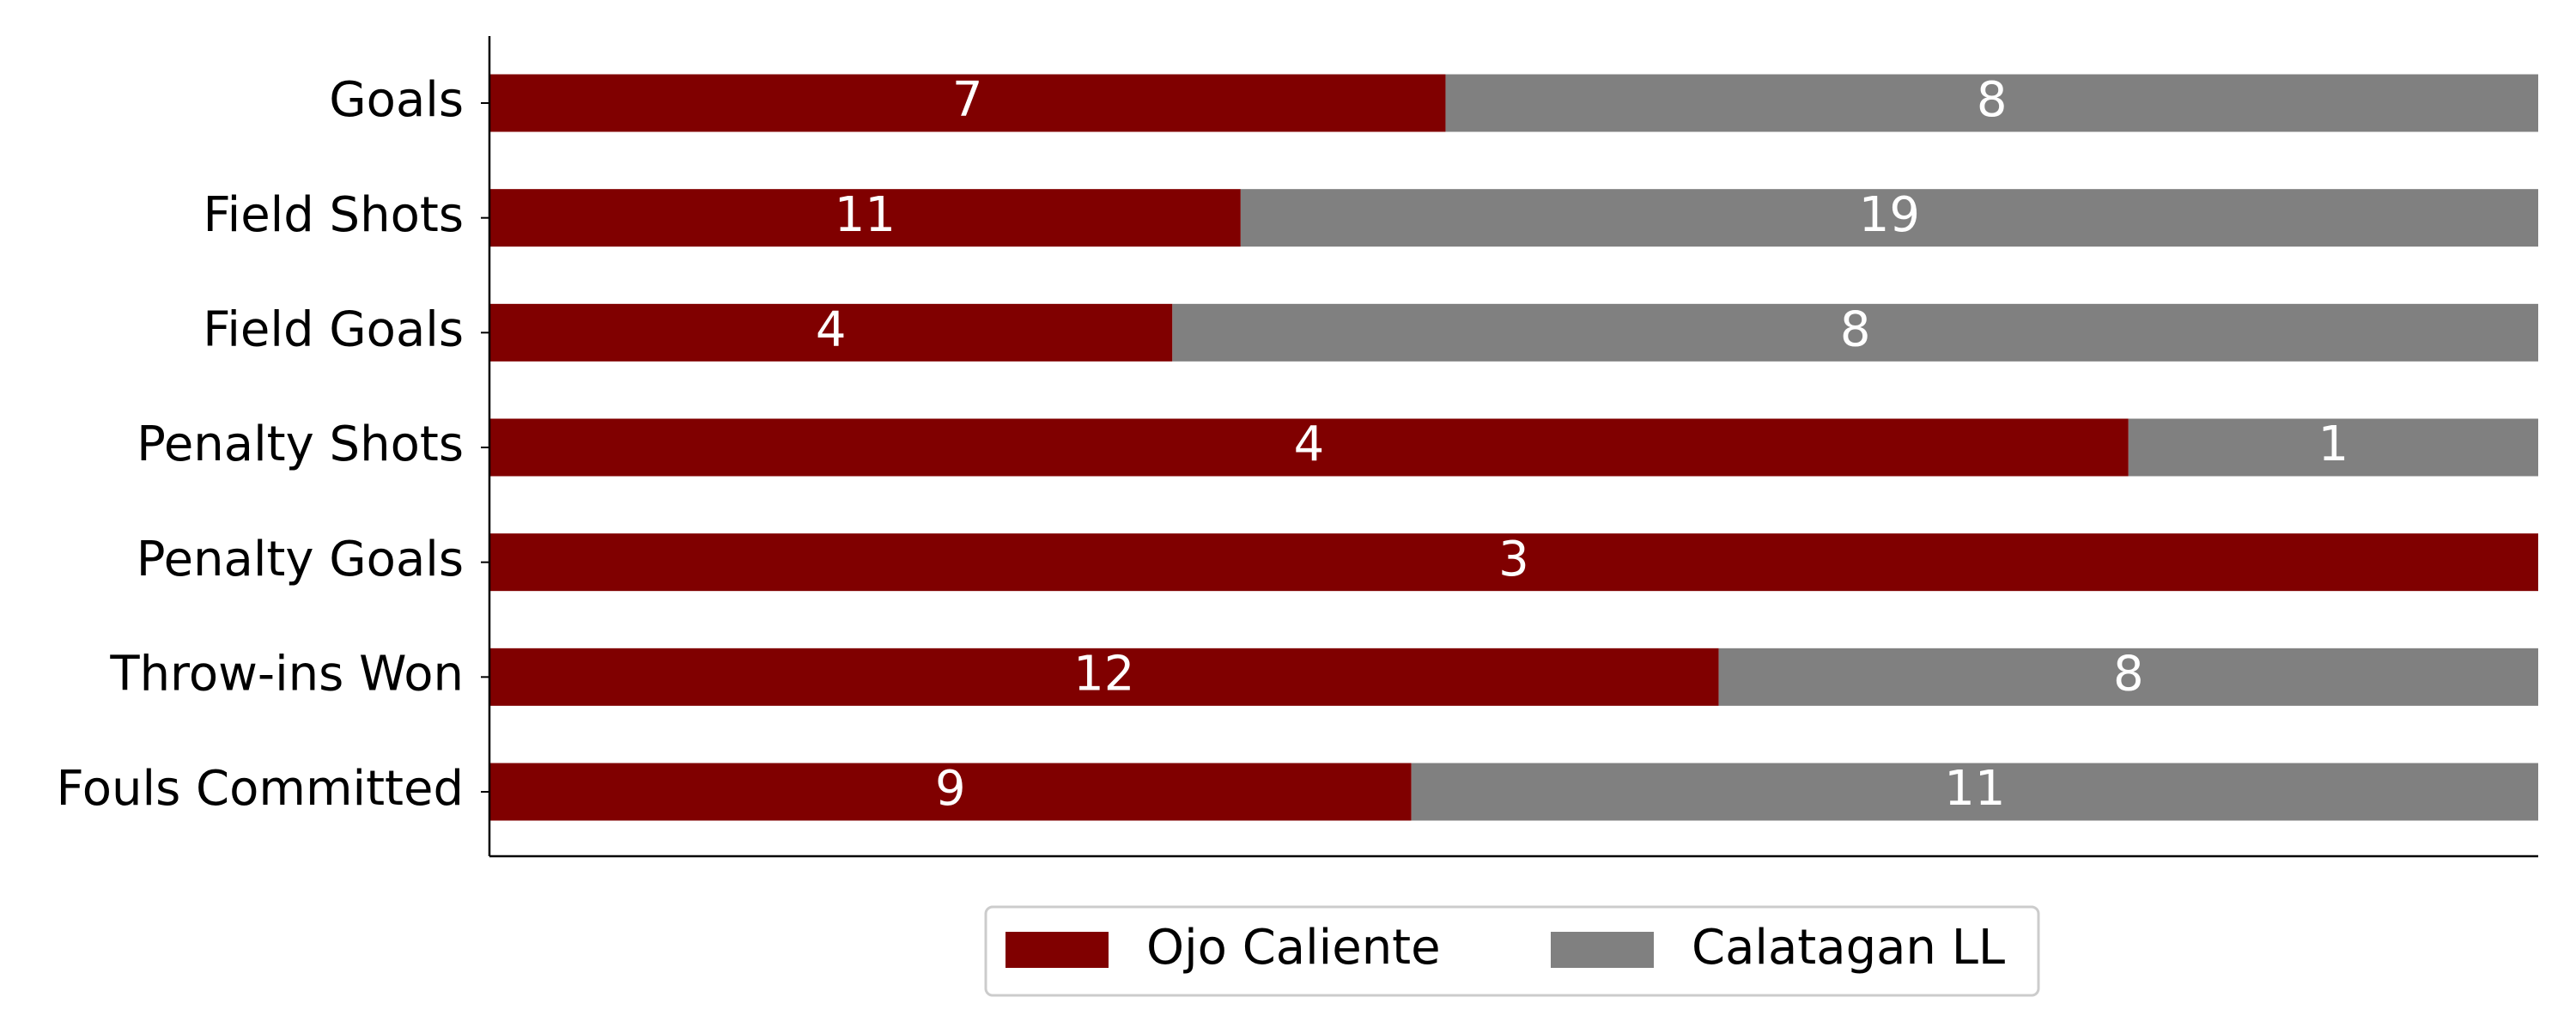  Describe the element at coordinates (260, 789) in the screenshot. I see `y-tick-label: Fouls Committed` at that location.